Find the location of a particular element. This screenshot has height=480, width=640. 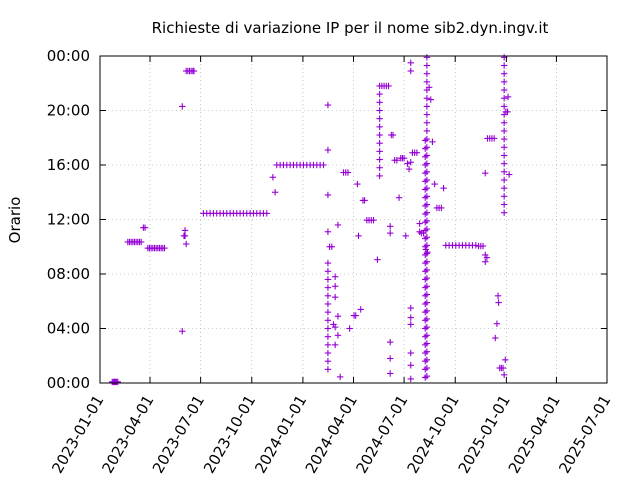

x-tick-label: 2024-10-01 is located at coordinates (433, 434).